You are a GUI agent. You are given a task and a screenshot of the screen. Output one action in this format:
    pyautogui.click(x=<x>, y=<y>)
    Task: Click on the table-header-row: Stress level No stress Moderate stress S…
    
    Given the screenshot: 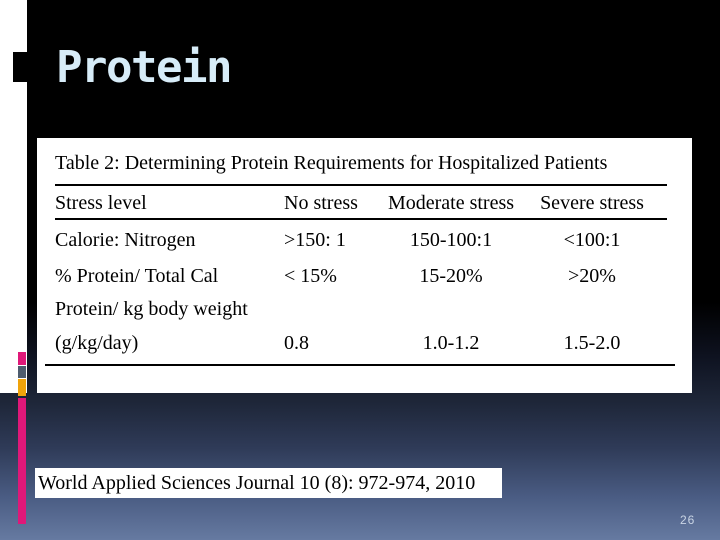 What is the action you would take?
    pyautogui.click(x=370, y=203)
    